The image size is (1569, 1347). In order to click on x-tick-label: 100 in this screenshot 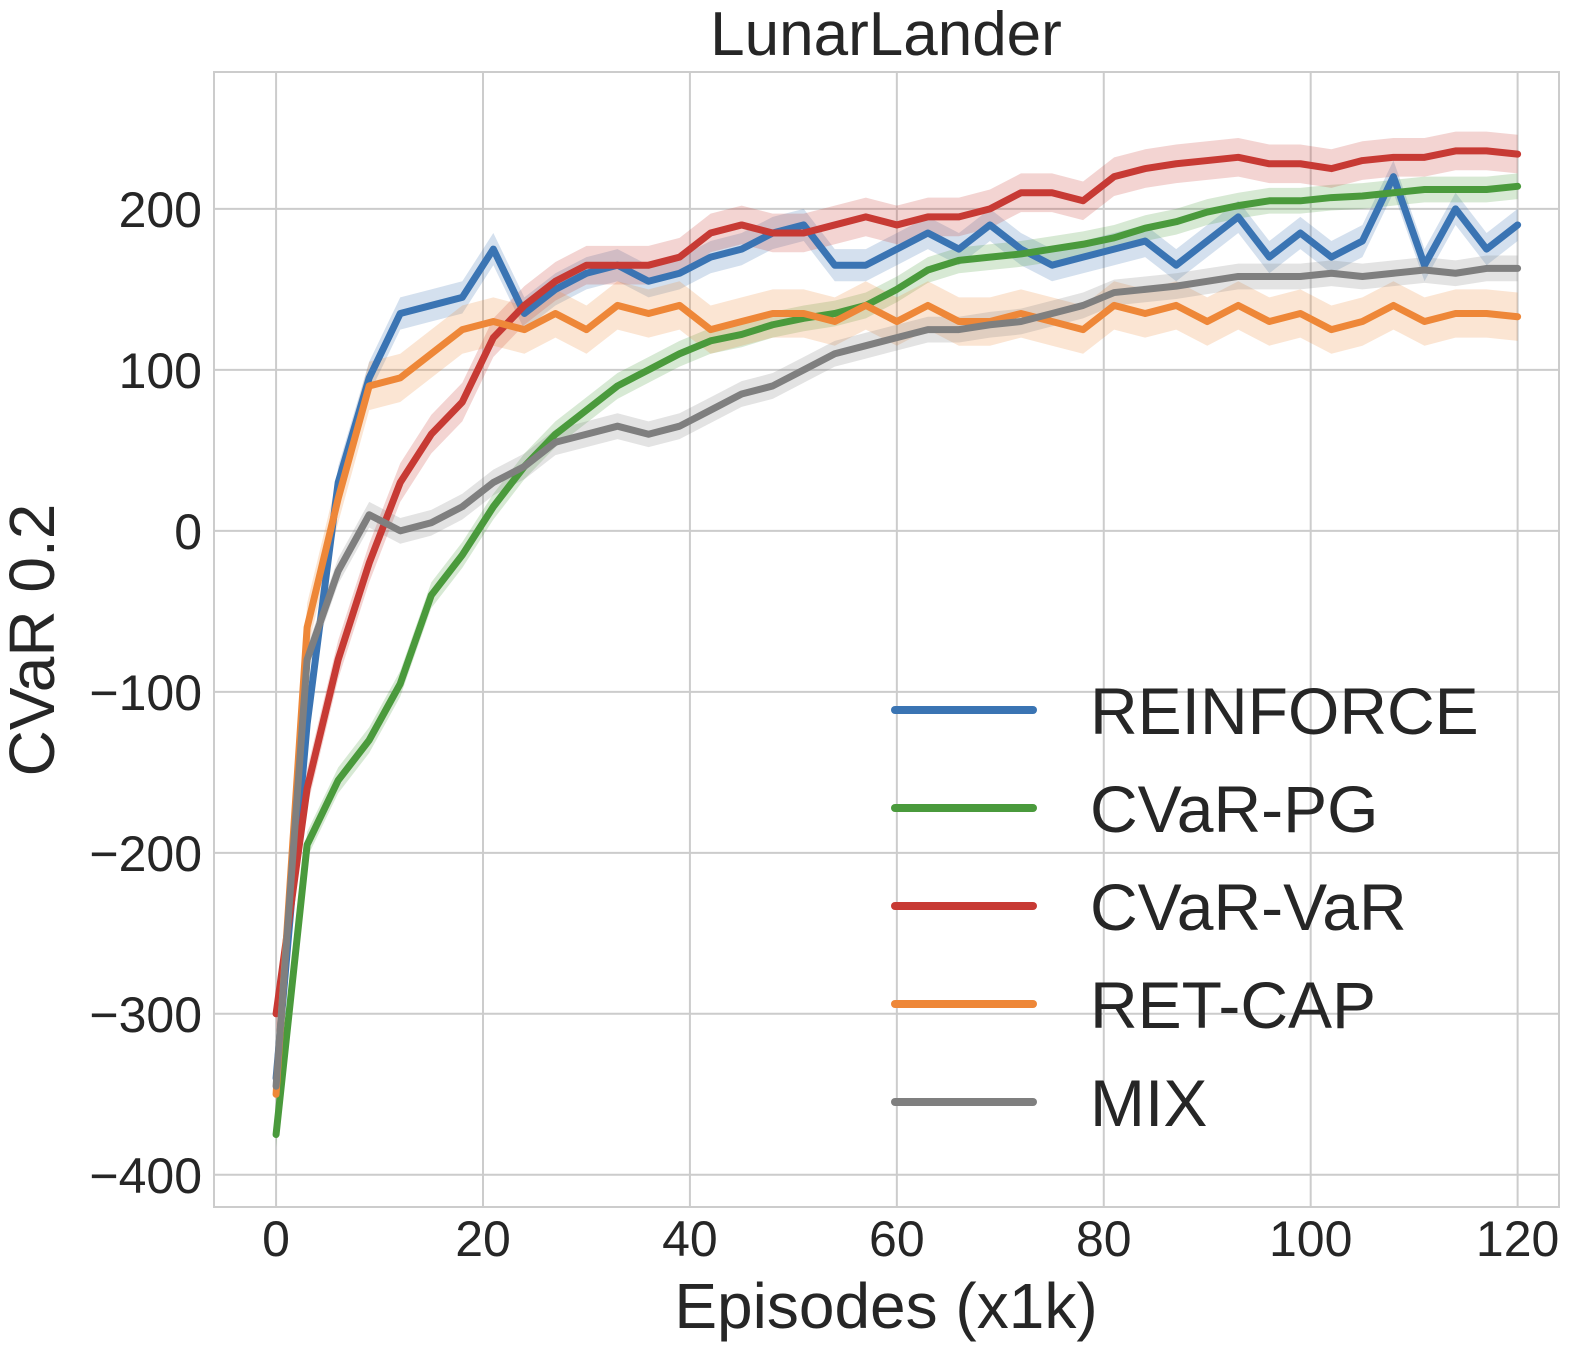, I will do `click(1310, 1239)`.